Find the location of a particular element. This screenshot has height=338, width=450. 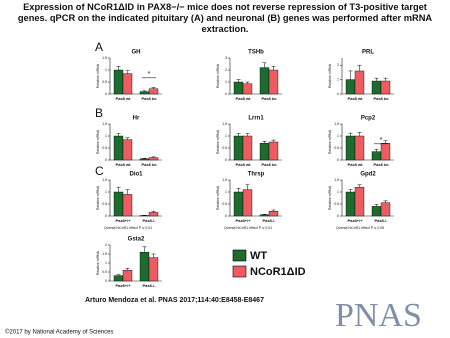

chart-title: GH is located at coordinates (136, 53).